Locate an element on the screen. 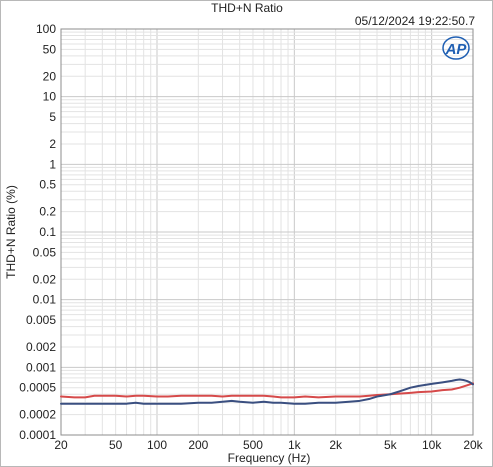 This screenshot has height=467, width=493. y-tick-label: 50 is located at coordinates (50, 49).